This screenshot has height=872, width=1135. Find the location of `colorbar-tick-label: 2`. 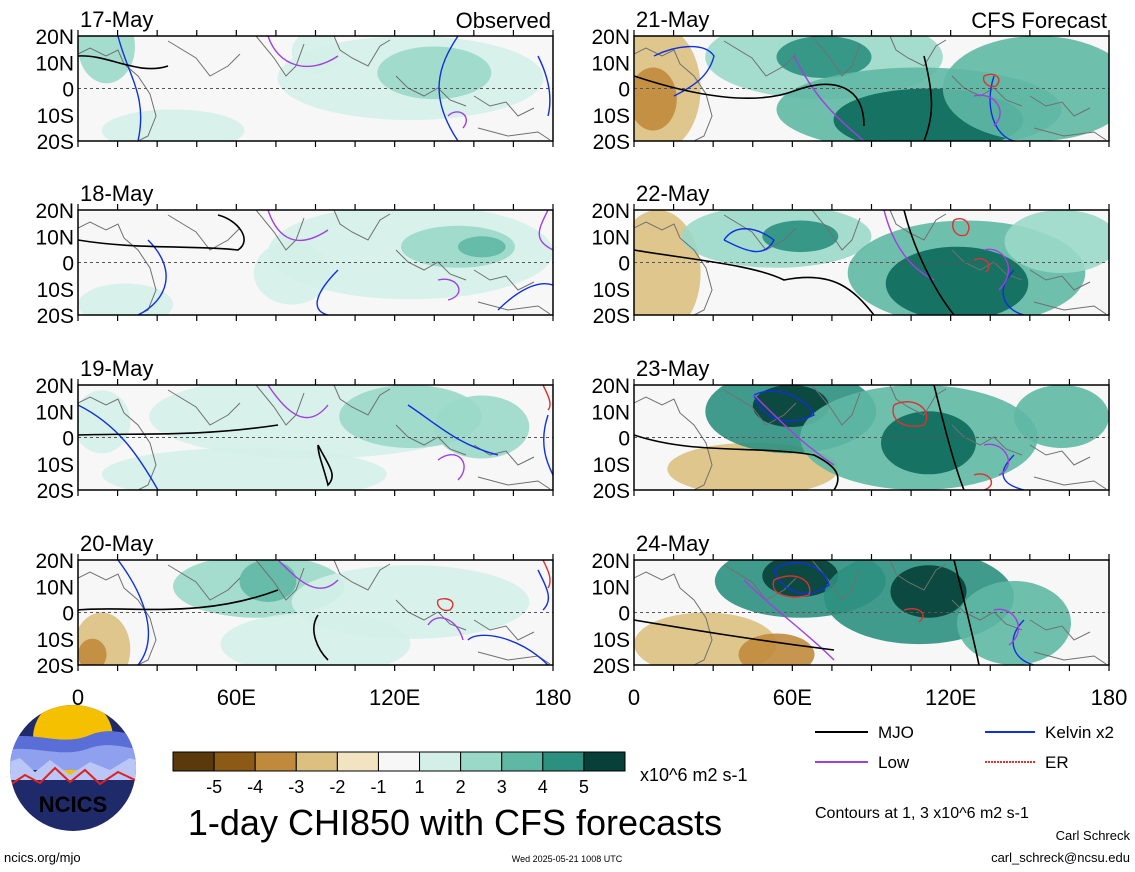

colorbar-tick-label: 2 is located at coordinates (461, 787).